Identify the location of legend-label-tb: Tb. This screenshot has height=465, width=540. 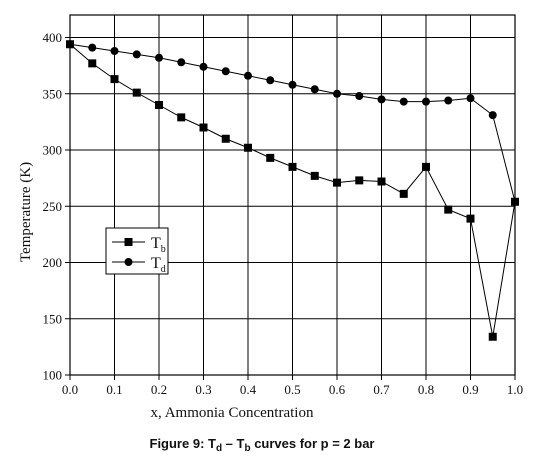
(158, 245).